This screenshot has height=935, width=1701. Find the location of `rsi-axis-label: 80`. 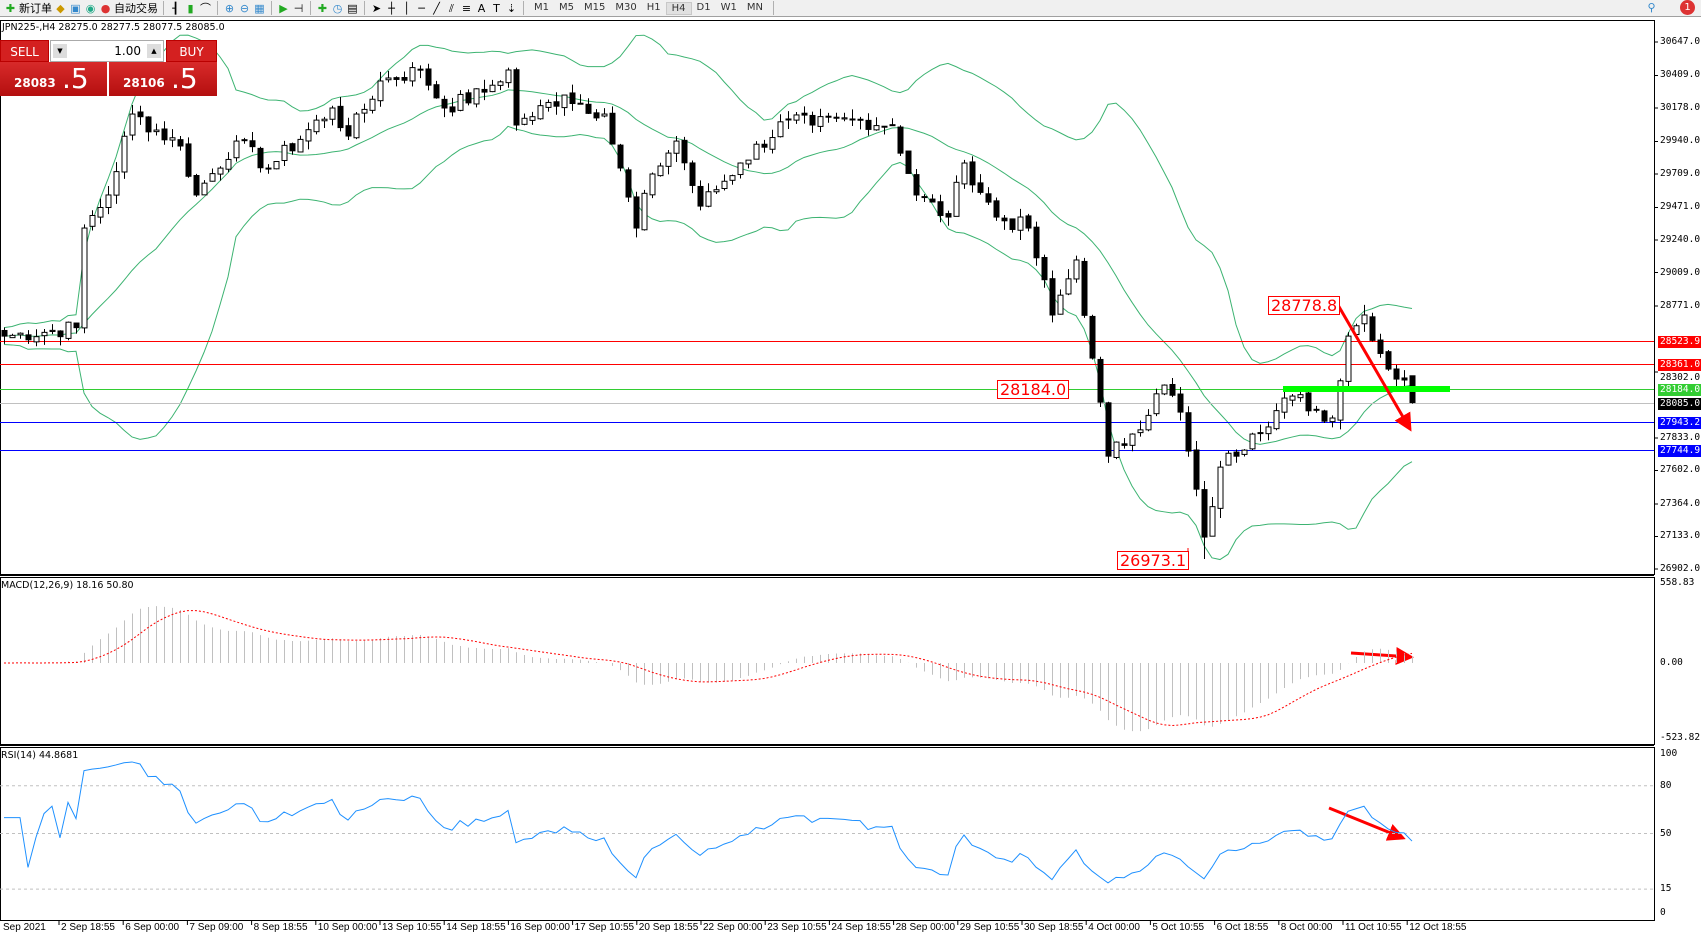

rsi-axis-label: 80 is located at coordinates (1666, 785).